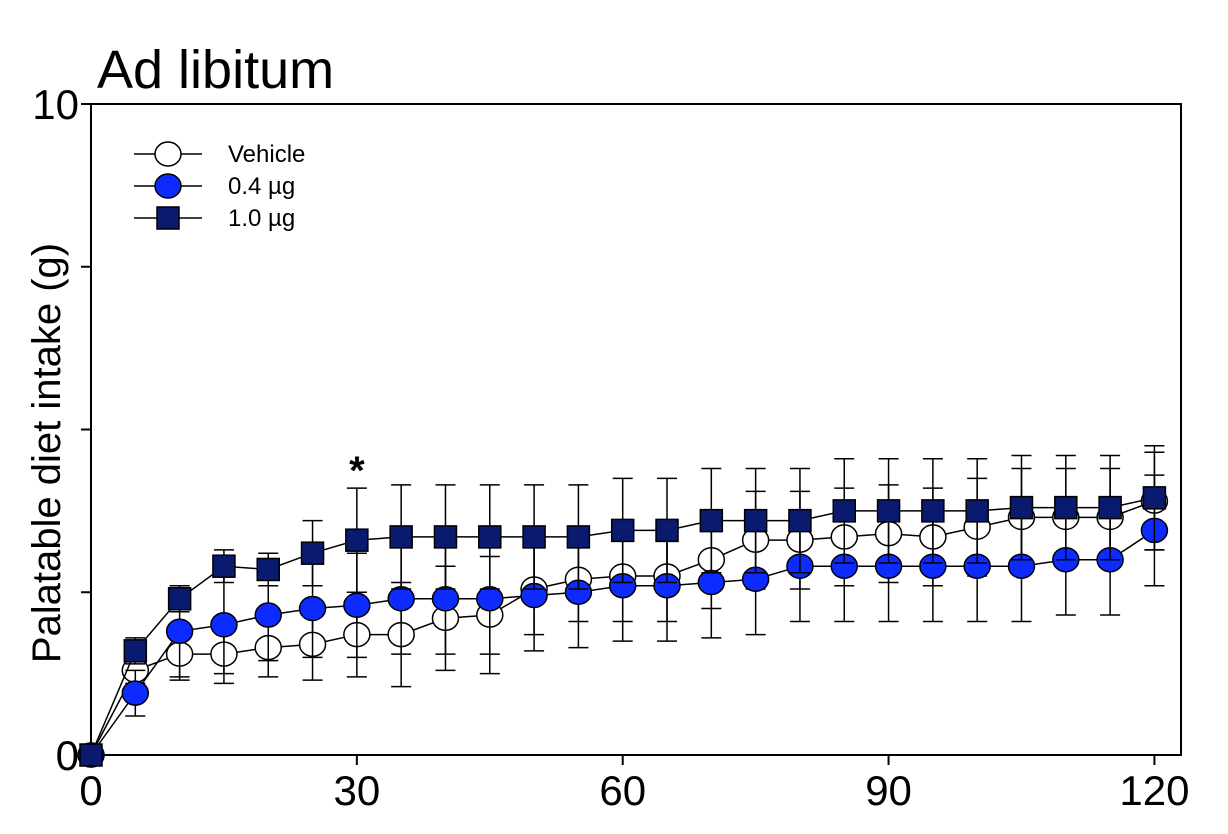 The image size is (1228, 834). What do you see at coordinates (261, 186) in the screenshot?
I see `legend-label: 0.4 µg` at bounding box center [261, 186].